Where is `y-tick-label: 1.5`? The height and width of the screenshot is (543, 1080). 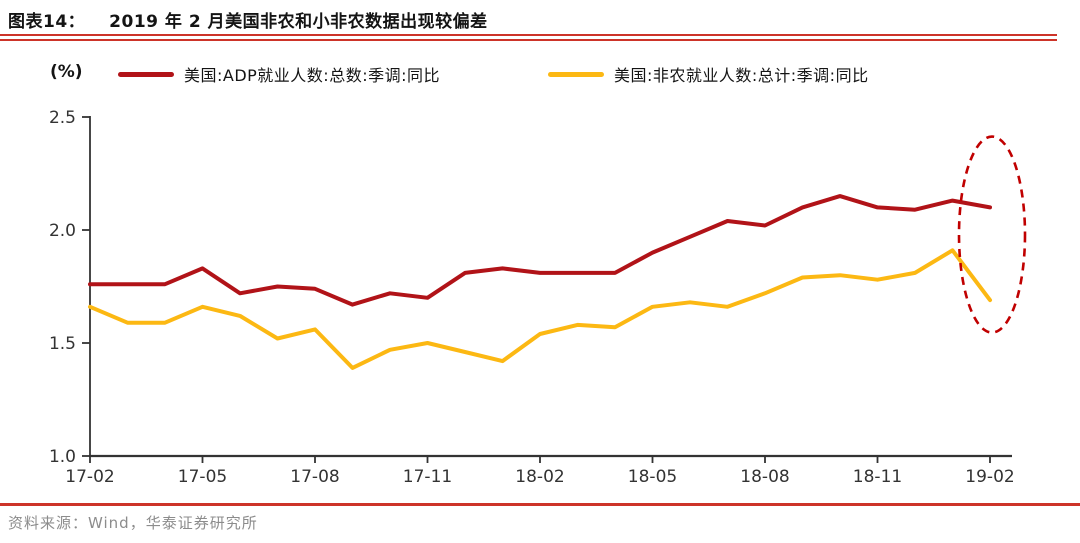
y-tick-label: 1.5 is located at coordinates (62, 344).